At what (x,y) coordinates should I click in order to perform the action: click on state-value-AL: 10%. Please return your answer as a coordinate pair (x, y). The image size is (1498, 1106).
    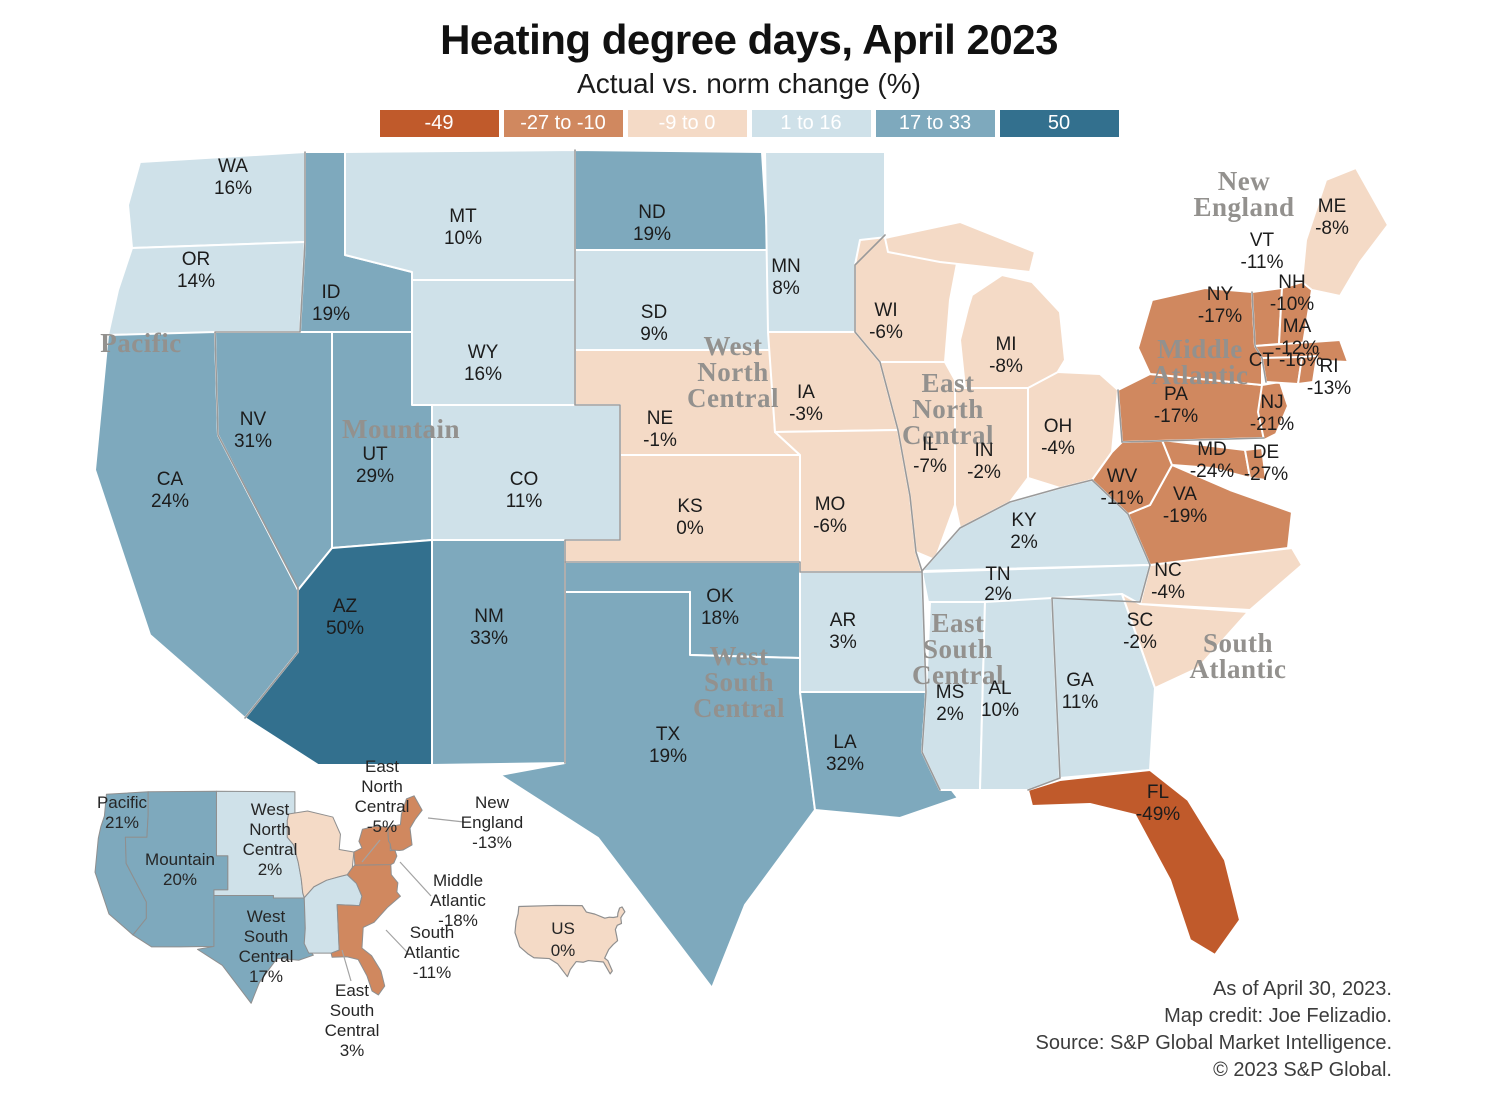
    Looking at the image, I should click on (1000, 710).